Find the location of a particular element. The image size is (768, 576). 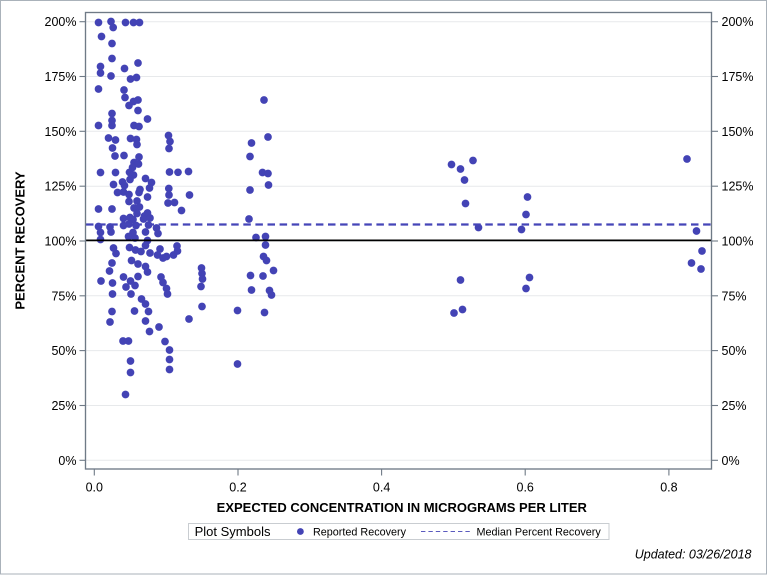

svg-text: 0.6 is located at coordinates (525, 488).